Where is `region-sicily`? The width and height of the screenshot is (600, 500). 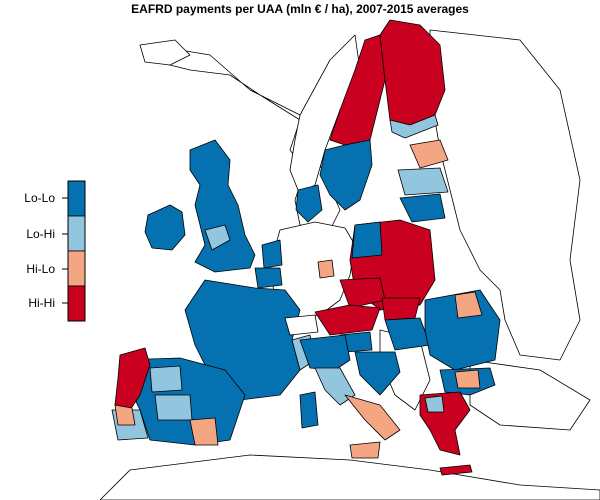 region-sicily is located at coordinates (365, 450).